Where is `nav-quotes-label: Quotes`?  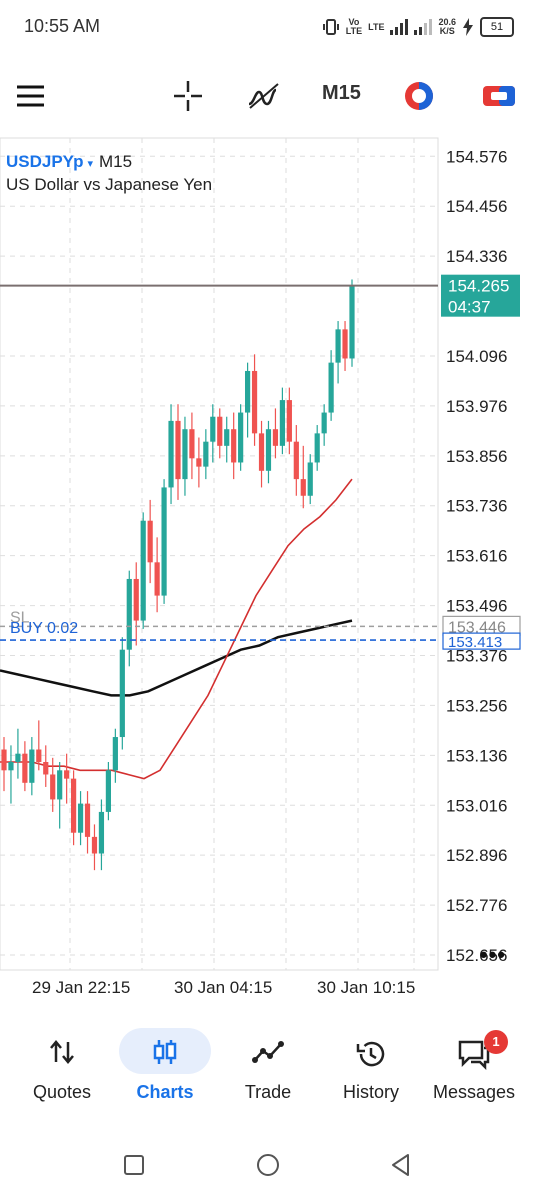
nav-quotes-label: Quotes is located at coordinates (62, 1092).